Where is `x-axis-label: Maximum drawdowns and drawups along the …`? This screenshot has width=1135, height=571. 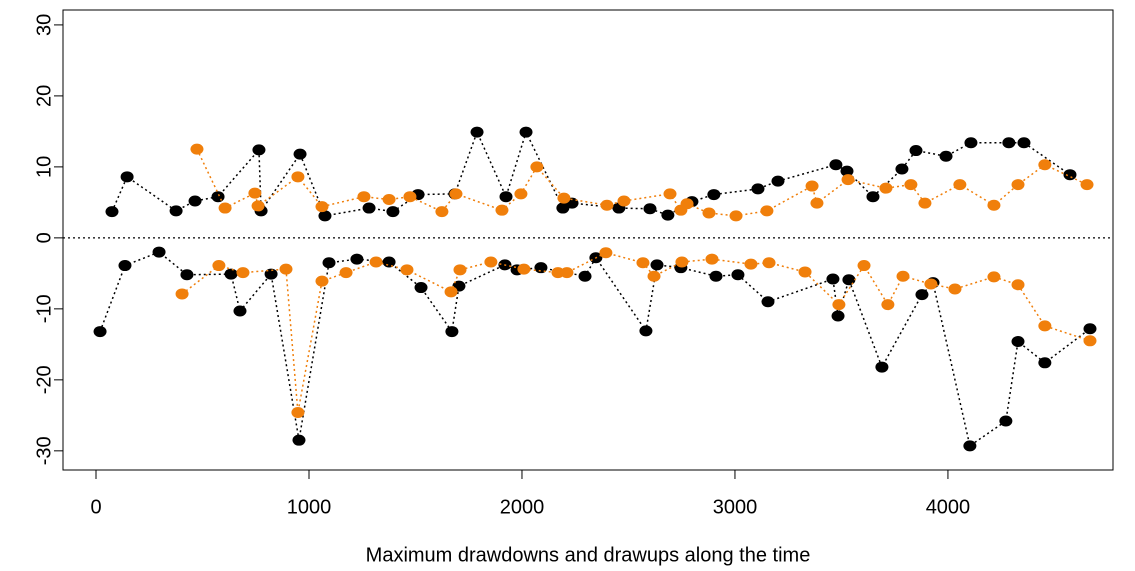 x-axis-label: Maximum drawdowns and drawups along the … is located at coordinates (588, 555).